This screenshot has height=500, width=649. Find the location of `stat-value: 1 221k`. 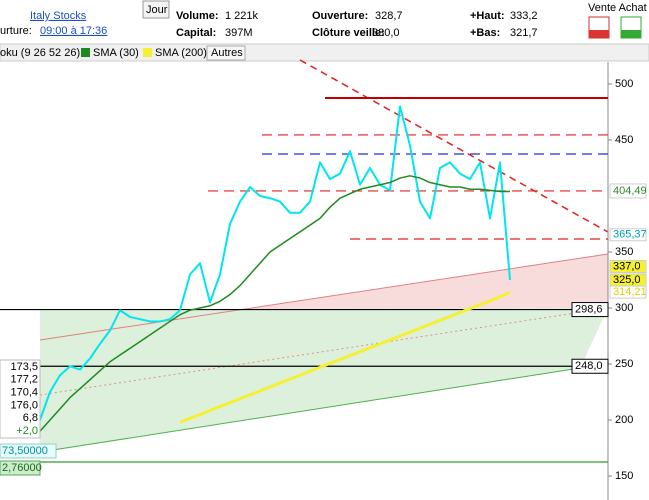

stat-value: 1 221k is located at coordinates (242, 16).